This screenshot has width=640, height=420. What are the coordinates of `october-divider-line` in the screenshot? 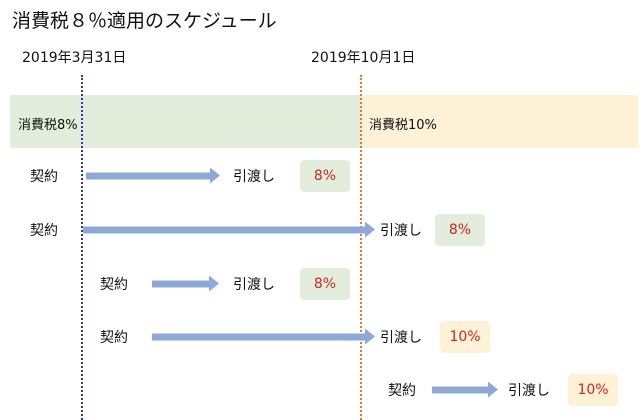 It's located at (361, 247).